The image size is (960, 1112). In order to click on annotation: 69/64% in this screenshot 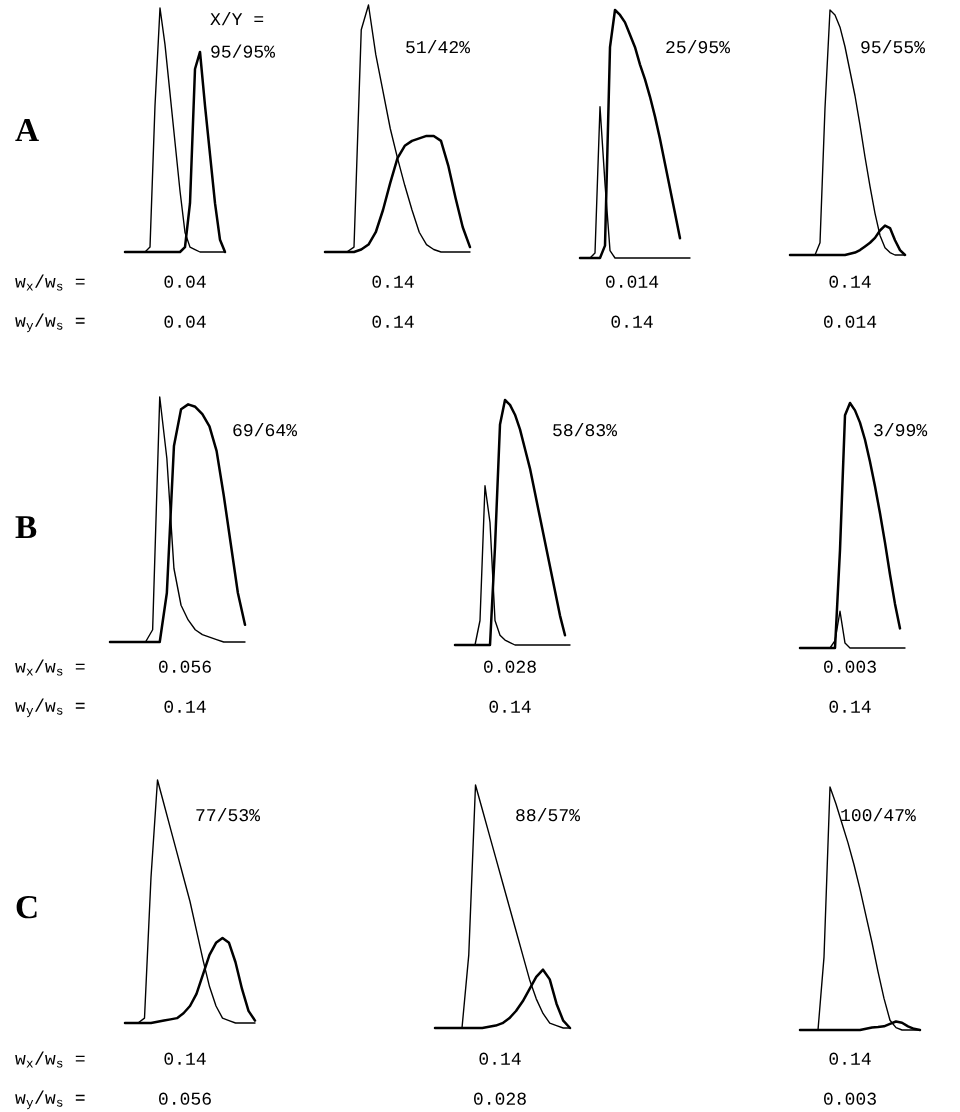, I will do `click(265, 430)`.